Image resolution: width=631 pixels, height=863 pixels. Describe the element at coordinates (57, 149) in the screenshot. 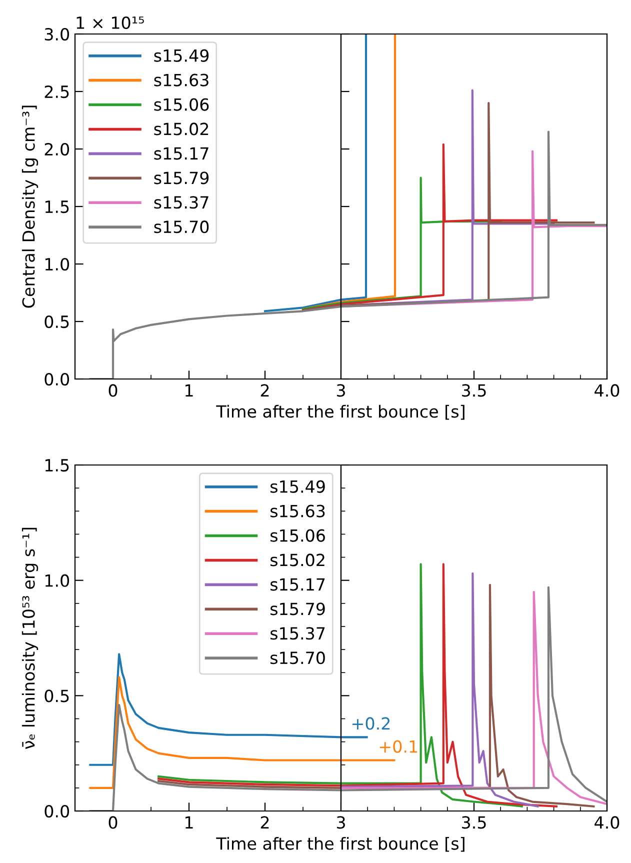

I see `y-tick-label: 2.0` at that location.